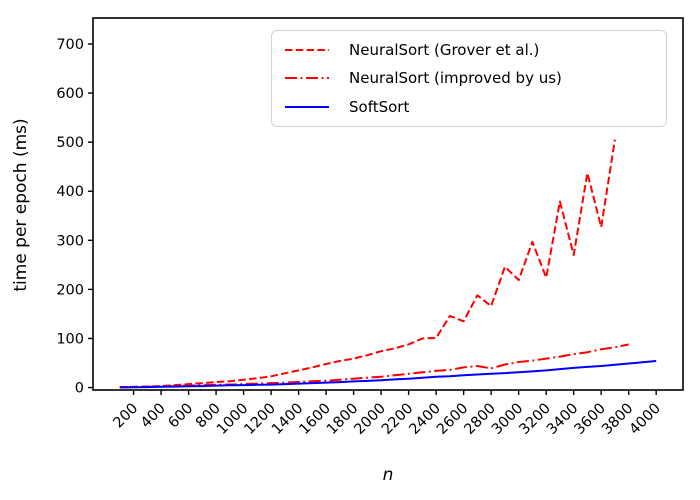 Image resolution: width=700 pixels, height=500 pixels. I want to click on y-tick-label: 600, so click(70, 94).